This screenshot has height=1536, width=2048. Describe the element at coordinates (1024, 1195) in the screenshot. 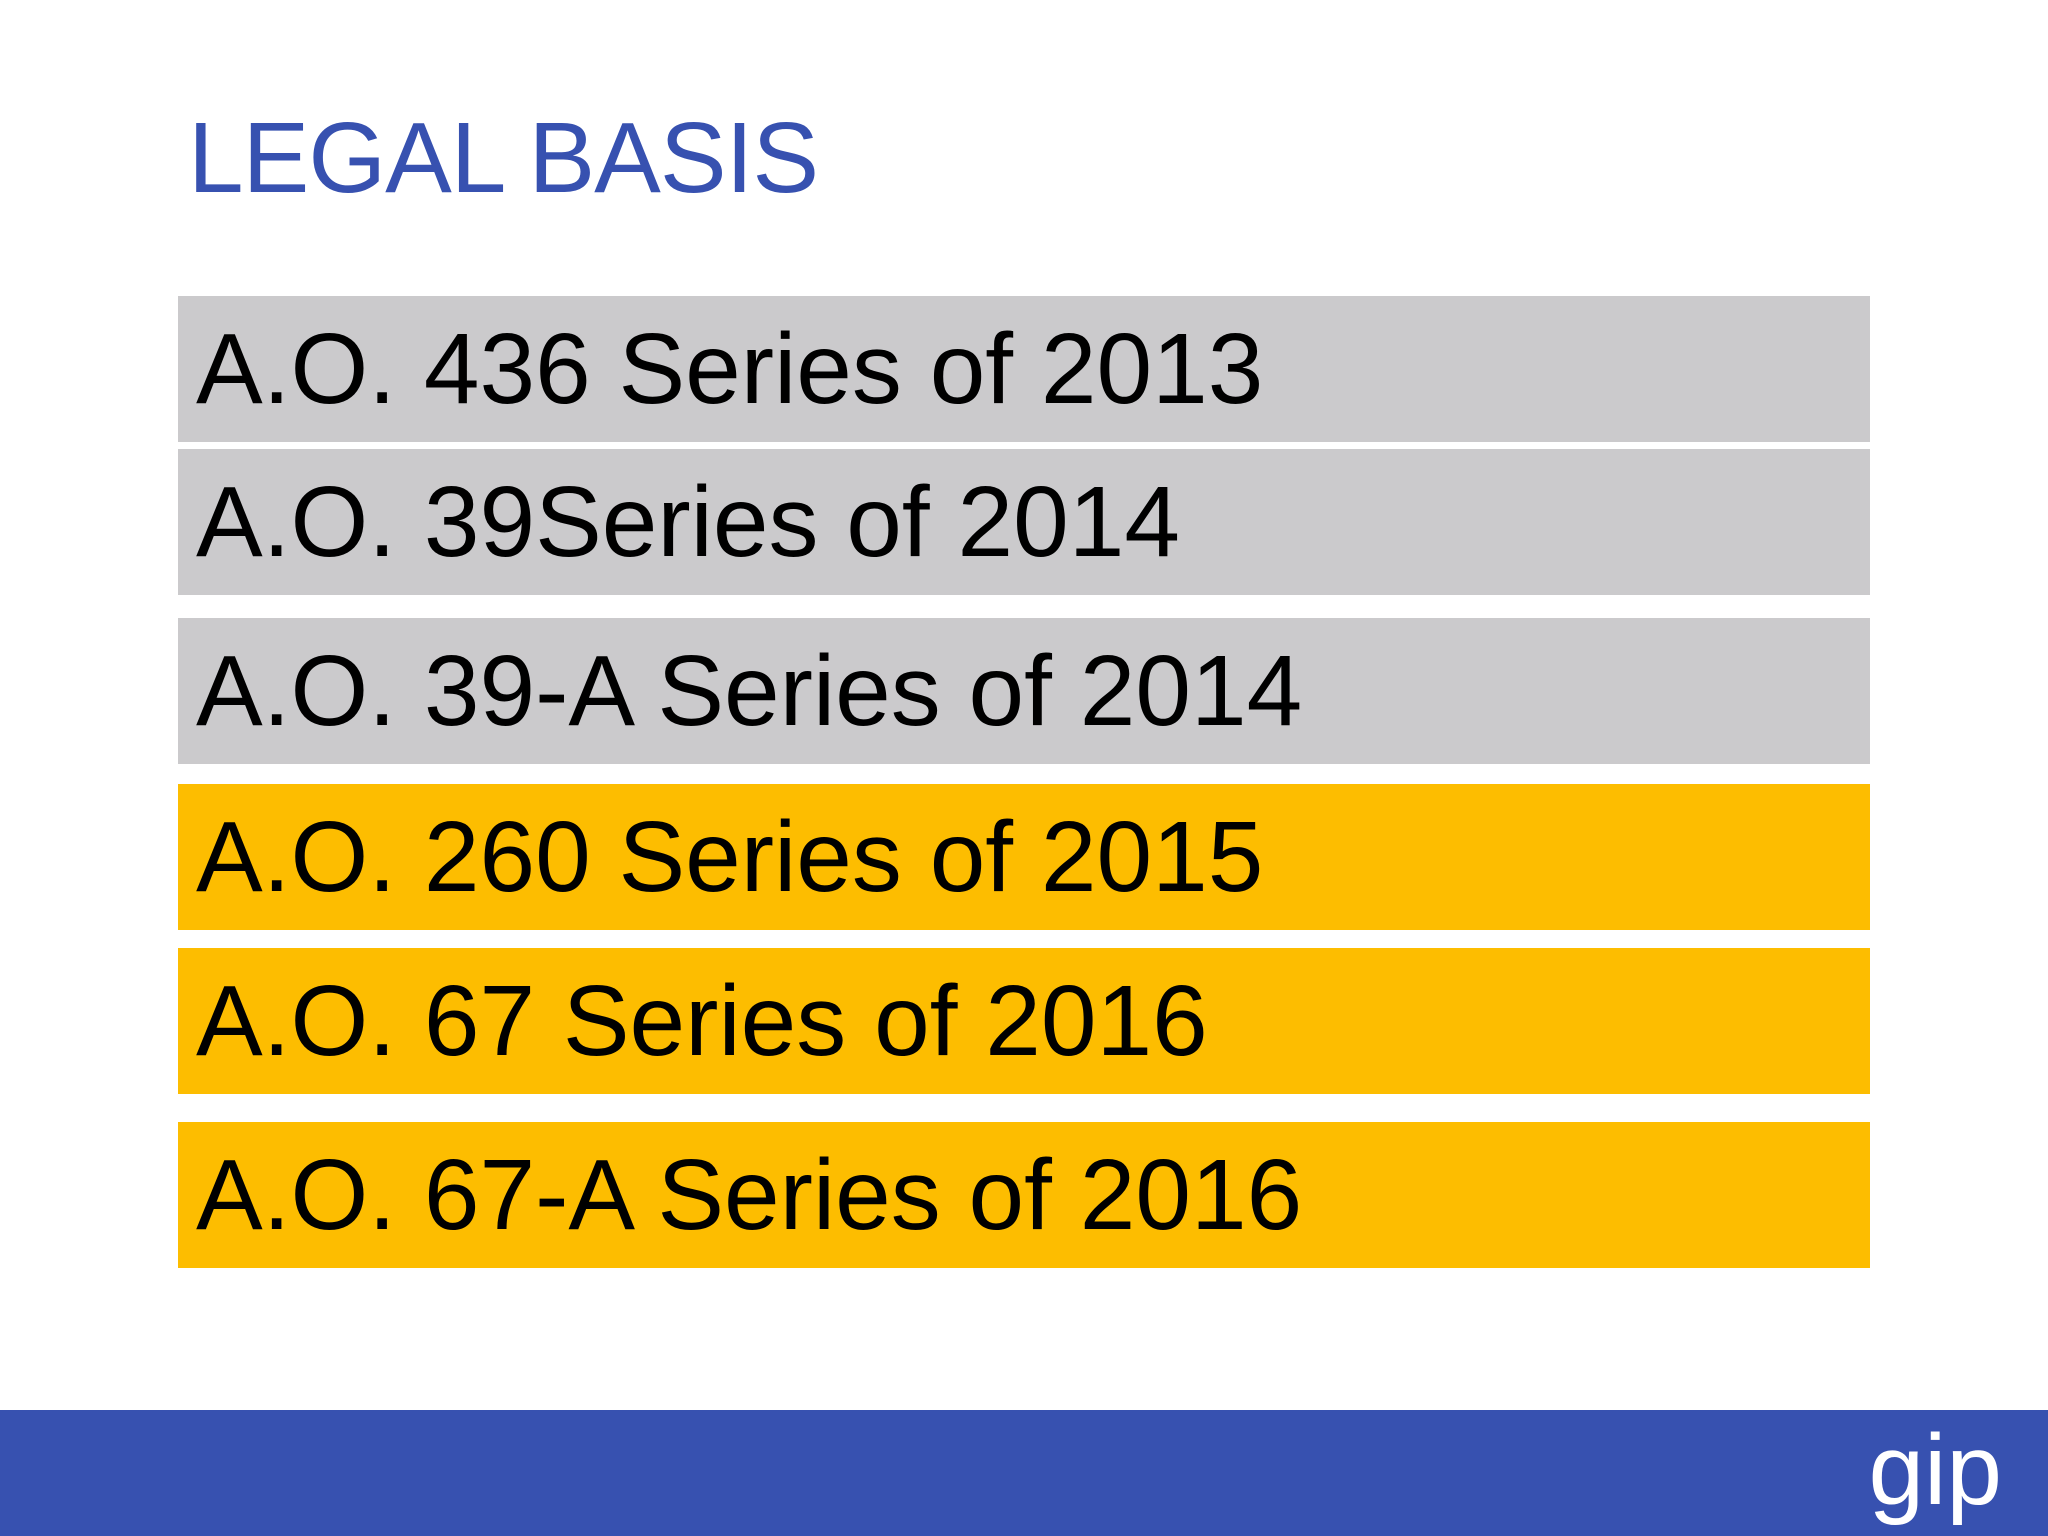

I see `legal-basis-item: A.O. 67-A Series of 2016` at that location.